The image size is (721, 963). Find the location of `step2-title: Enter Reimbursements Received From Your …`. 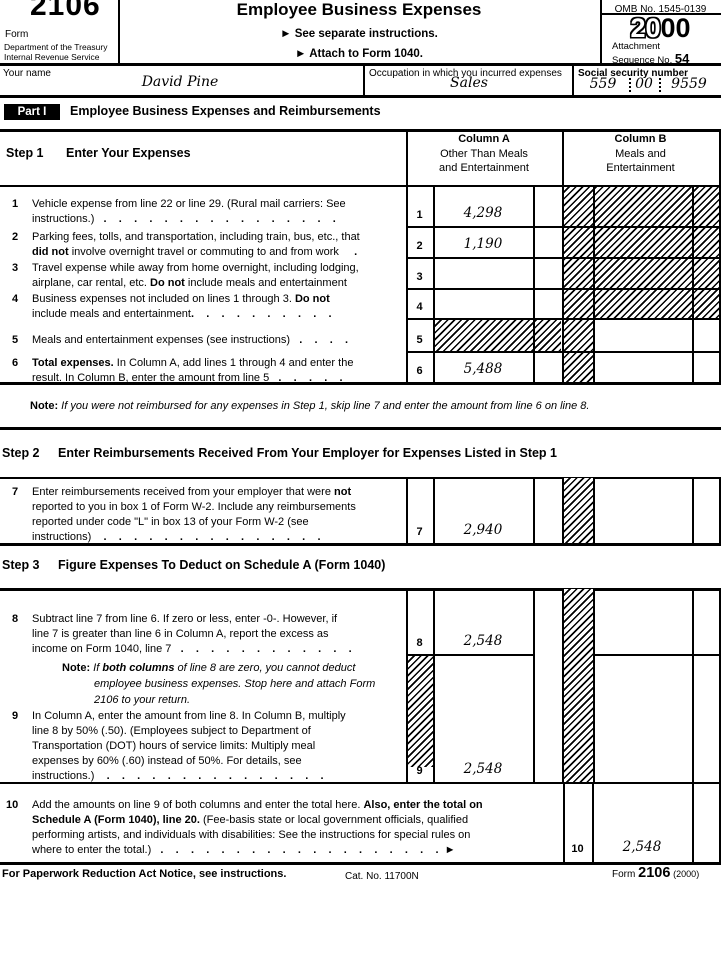

step2-title: Enter Reimbursements Received From Your … is located at coordinates (307, 453).